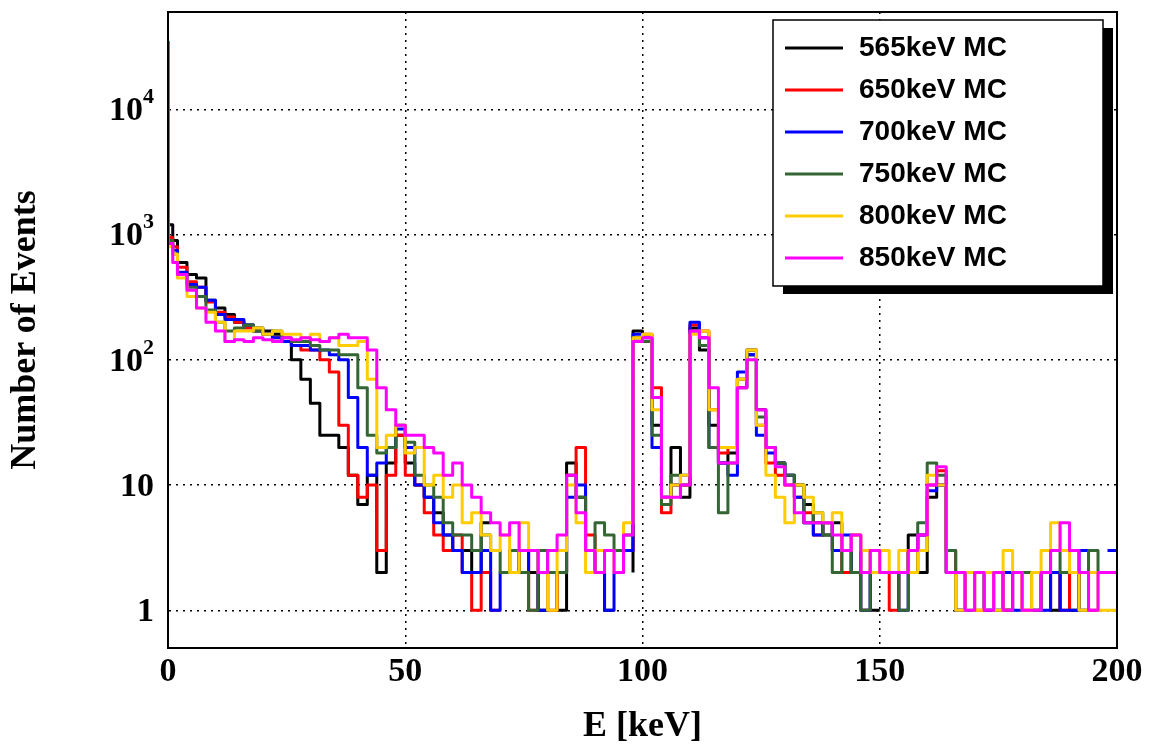 Image resolution: width=1155 pixels, height=752 pixels. I want to click on legend-label: 750keV MC, so click(933, 172).